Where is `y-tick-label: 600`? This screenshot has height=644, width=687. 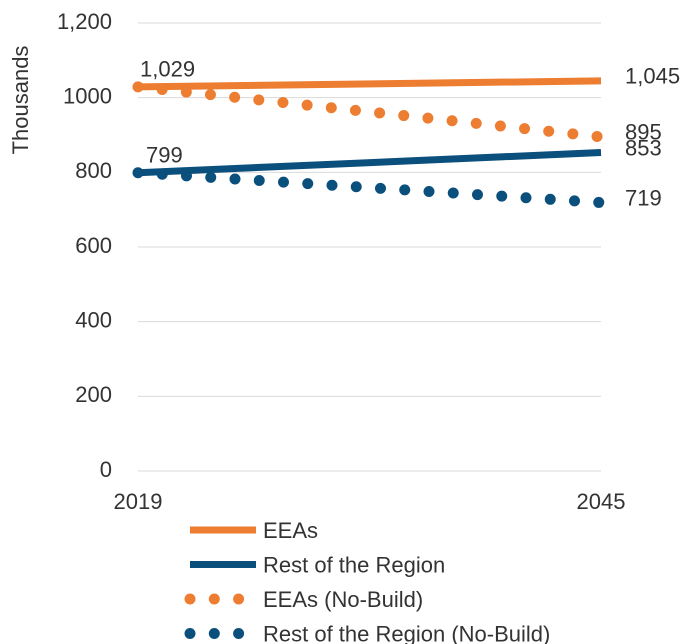 y-tick-label: 600 is located at coordinates (93, 245).